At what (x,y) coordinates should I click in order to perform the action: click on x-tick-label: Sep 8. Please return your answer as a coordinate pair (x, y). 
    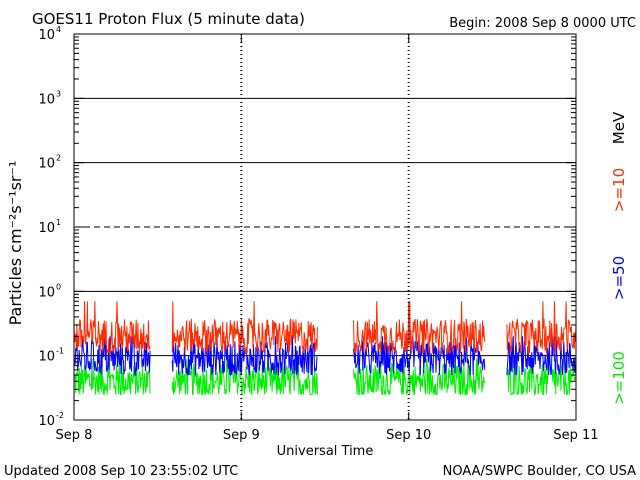
    Looking at the image, I should click on (74, 435).